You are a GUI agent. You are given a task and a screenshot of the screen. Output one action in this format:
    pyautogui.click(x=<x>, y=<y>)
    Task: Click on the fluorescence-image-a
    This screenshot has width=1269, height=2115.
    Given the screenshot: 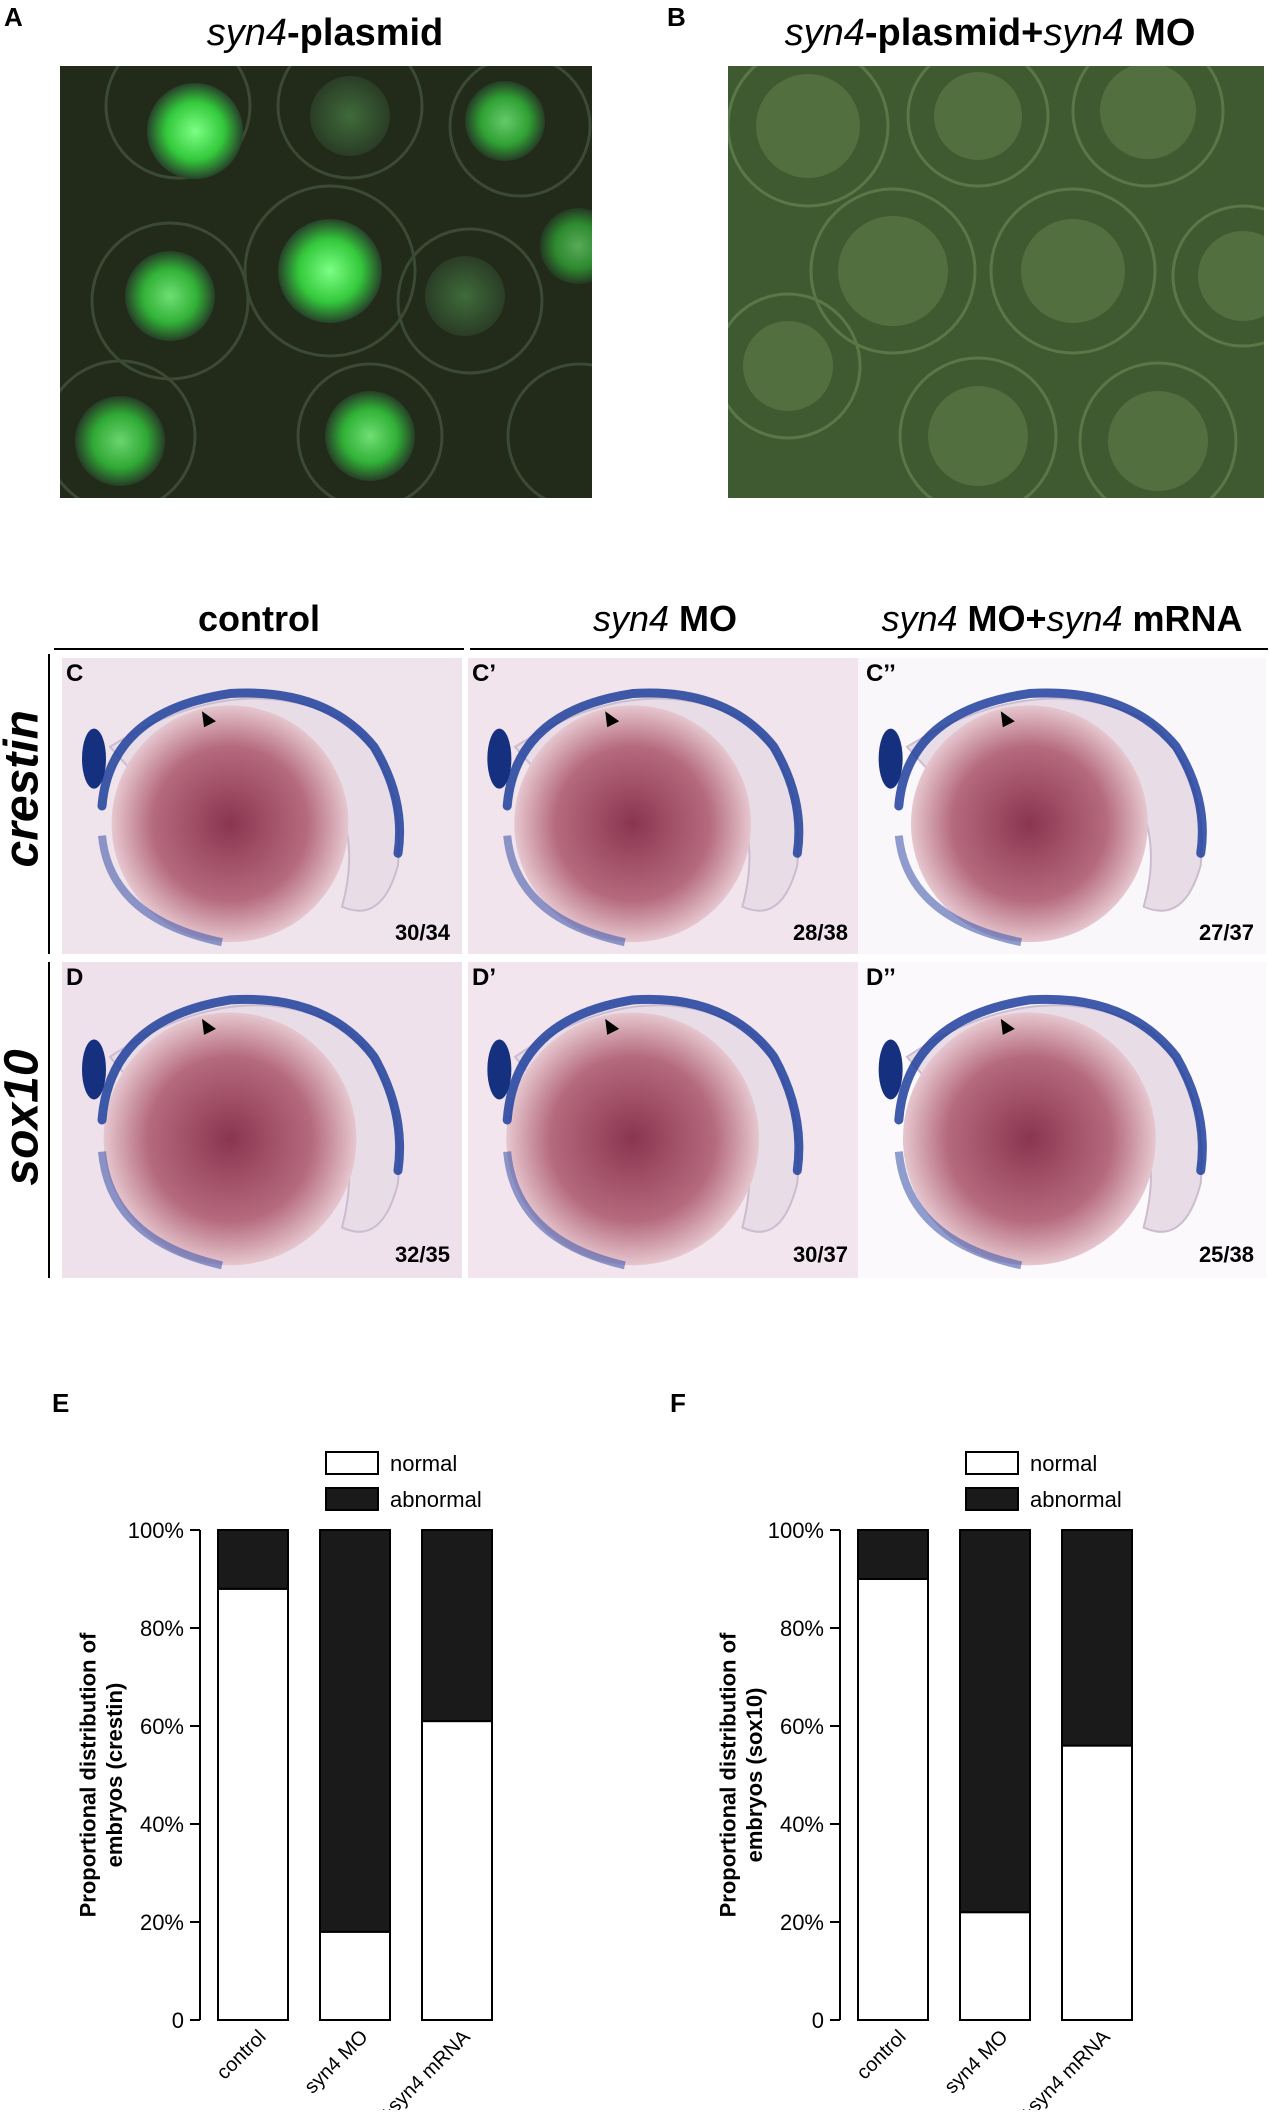 What is the action you would take?
    pyautogui.click(x=326, y=282)
    